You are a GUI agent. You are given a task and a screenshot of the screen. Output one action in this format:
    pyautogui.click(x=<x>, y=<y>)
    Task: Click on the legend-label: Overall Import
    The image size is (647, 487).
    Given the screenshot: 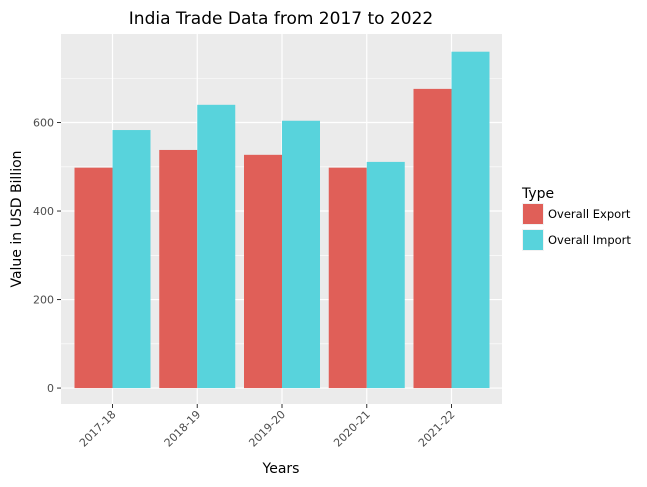 What is the action you would take?
    pyautogui.click(x=589, y=240)
    